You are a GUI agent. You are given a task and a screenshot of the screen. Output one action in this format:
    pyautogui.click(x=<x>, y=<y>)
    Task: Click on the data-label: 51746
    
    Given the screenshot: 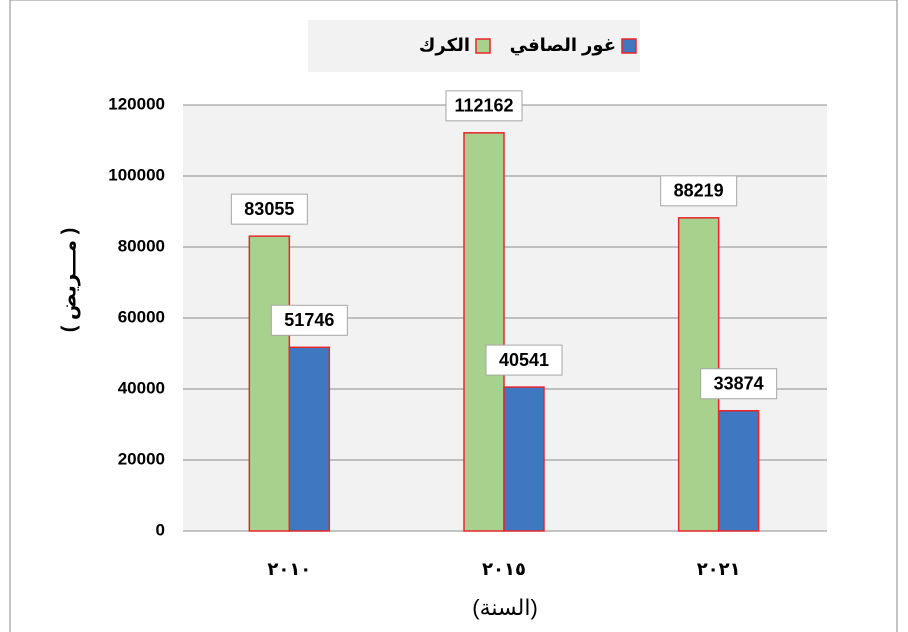 What is the action you would take?
    pyautogui.click(x=309, y=320)
    